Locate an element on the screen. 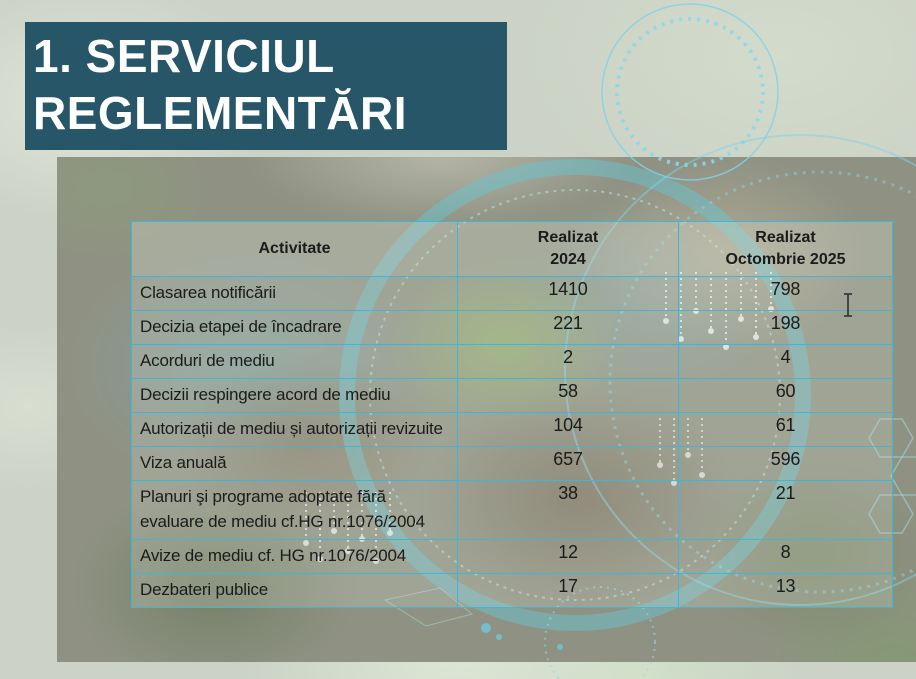 The image size is (916, 679). value-2024-cell: 221 is located at coordinates (568, 327).